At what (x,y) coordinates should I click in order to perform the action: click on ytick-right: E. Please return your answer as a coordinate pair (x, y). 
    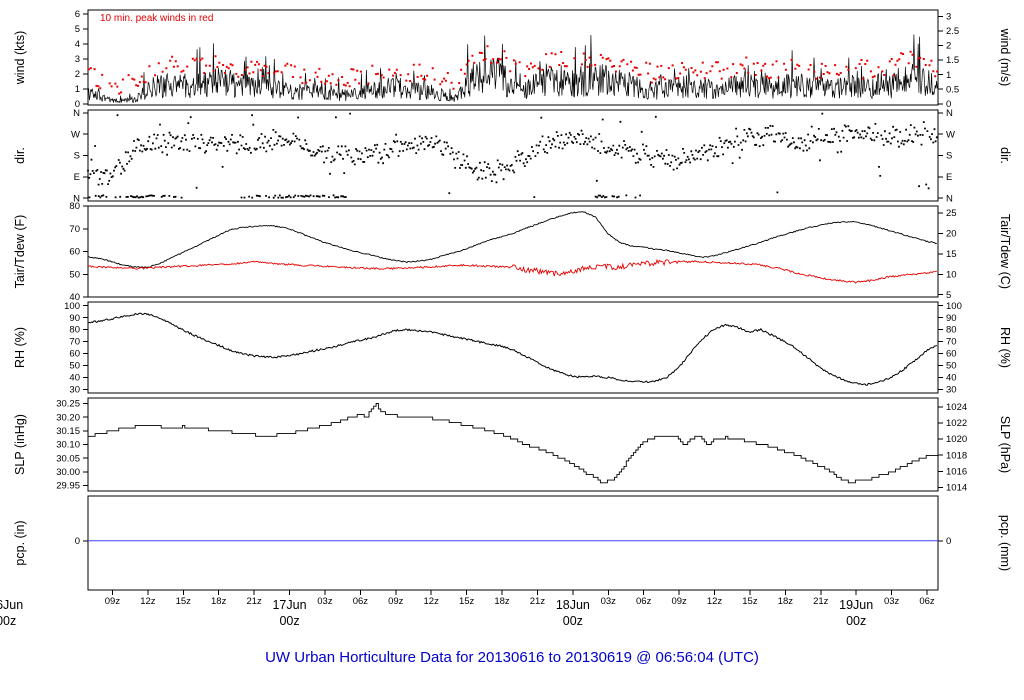
    Looking at the image, I should click on (949, 177).